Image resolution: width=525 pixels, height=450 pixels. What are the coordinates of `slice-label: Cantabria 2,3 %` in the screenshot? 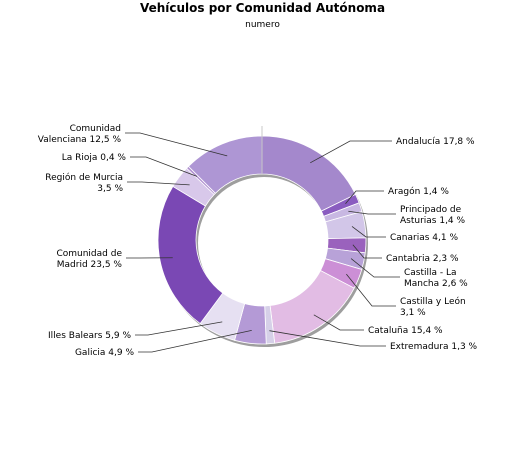 It's located at (422, 259).